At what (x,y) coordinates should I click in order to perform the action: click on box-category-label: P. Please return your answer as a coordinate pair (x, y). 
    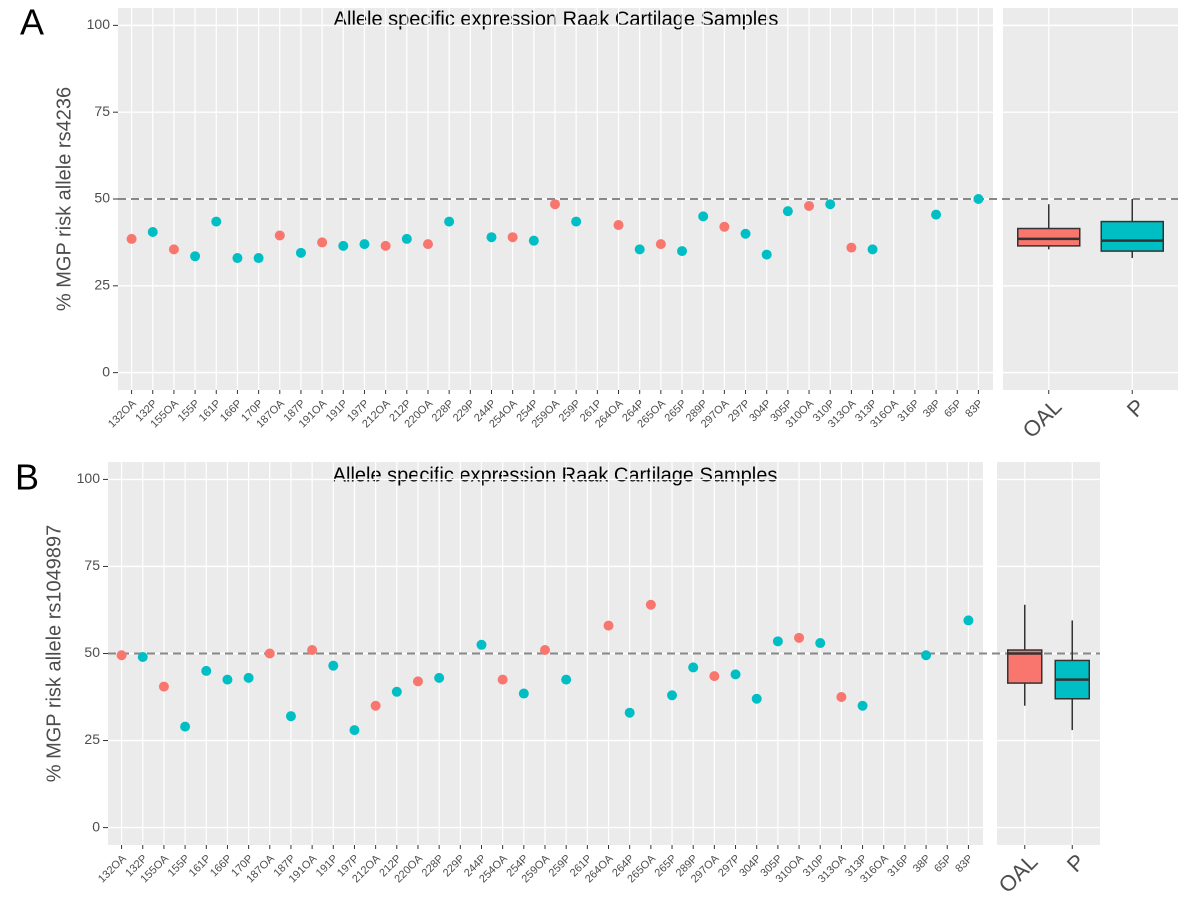
    Looking at the image, I should click on (1076, 863).